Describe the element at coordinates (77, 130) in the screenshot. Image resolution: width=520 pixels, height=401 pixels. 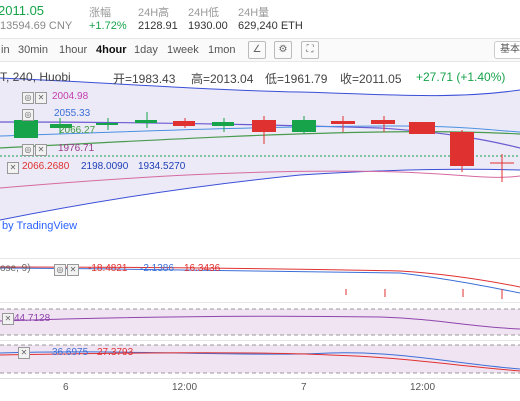
I see `ma-value-3: 2066.27` at that location.